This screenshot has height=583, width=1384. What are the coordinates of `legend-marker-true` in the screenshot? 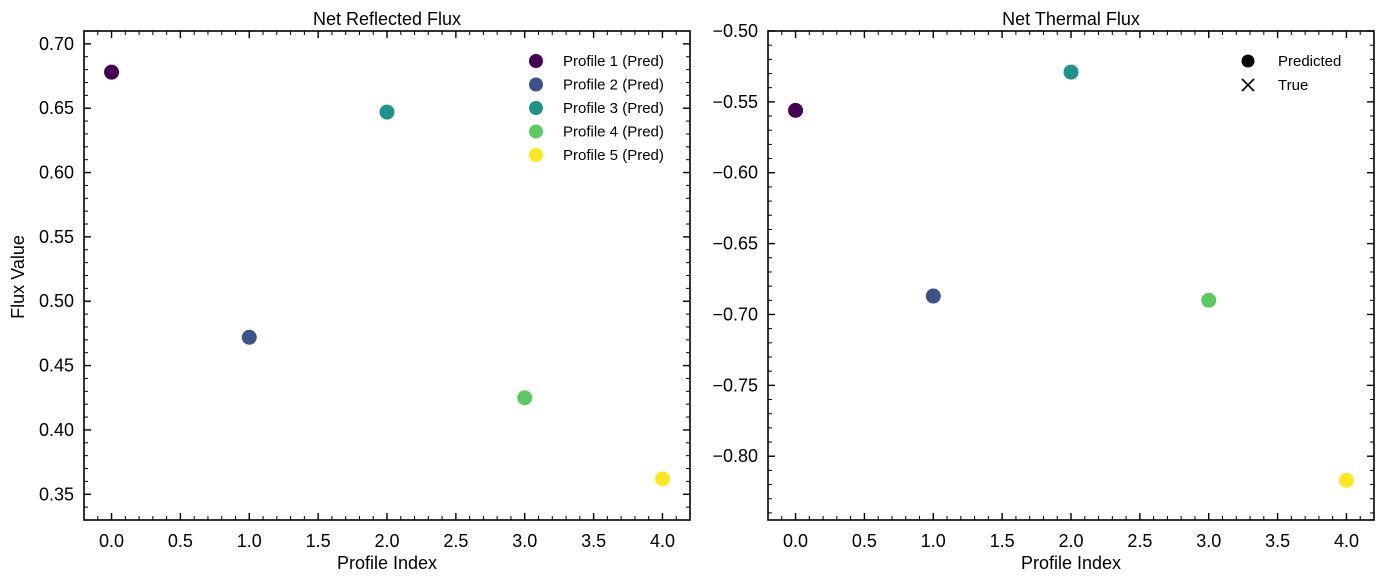 It's located at (1248, 85).